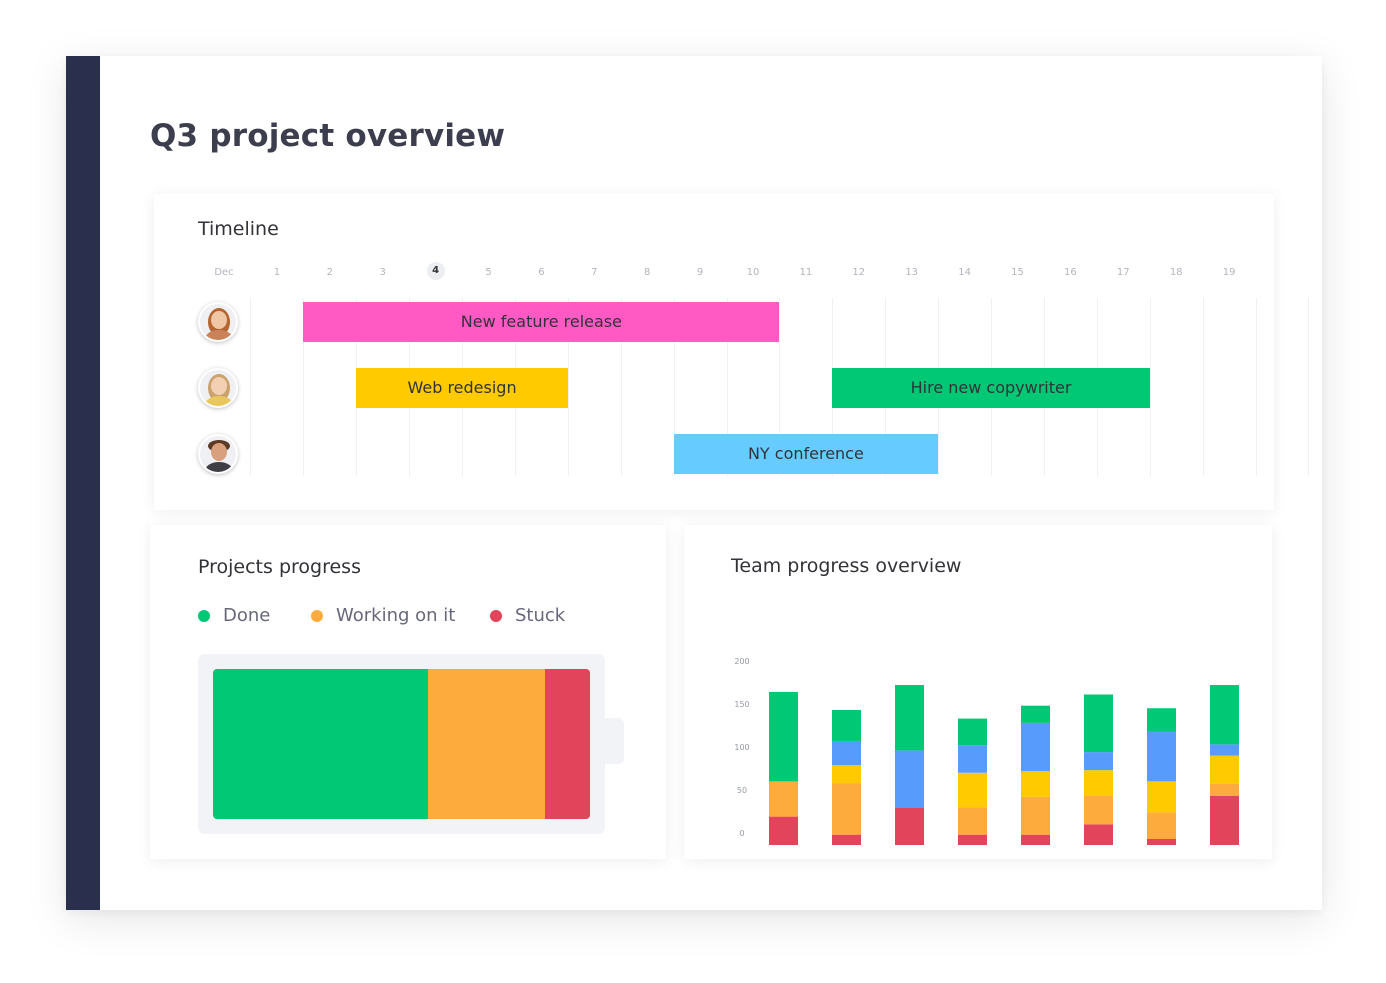  Describe the element at coordinates (277, 272) in the screenshot. I see `timeline-day-label: 1` at that location.